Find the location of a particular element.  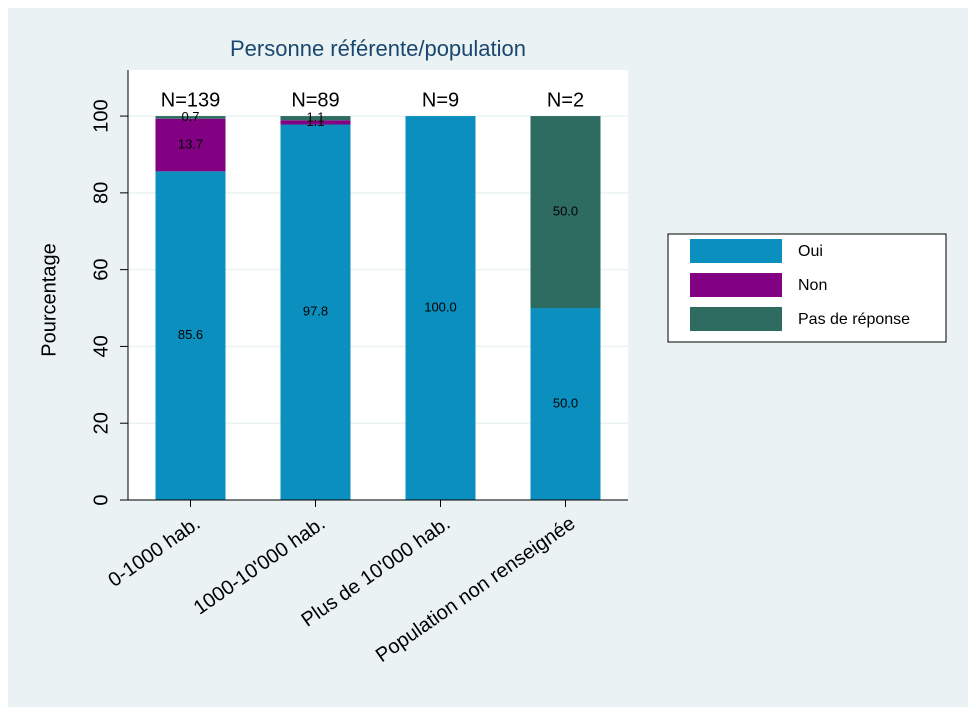

data-label: 100.0 is located at coordinates (440, 306).